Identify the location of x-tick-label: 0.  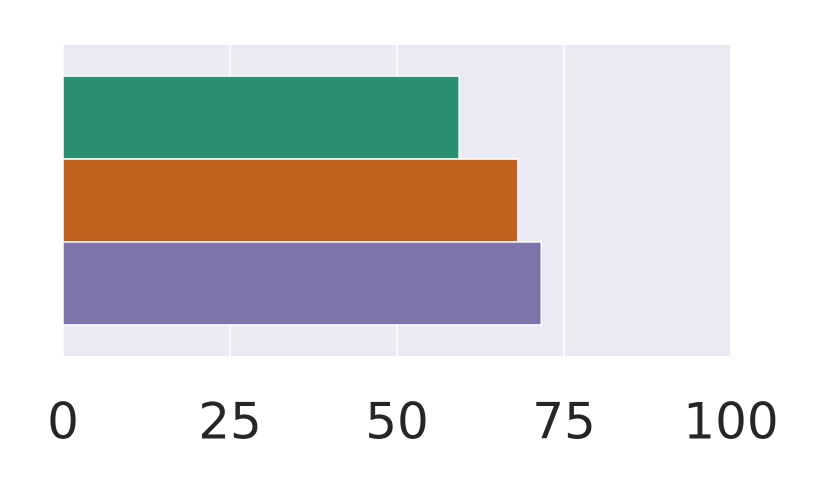
(63, 422).